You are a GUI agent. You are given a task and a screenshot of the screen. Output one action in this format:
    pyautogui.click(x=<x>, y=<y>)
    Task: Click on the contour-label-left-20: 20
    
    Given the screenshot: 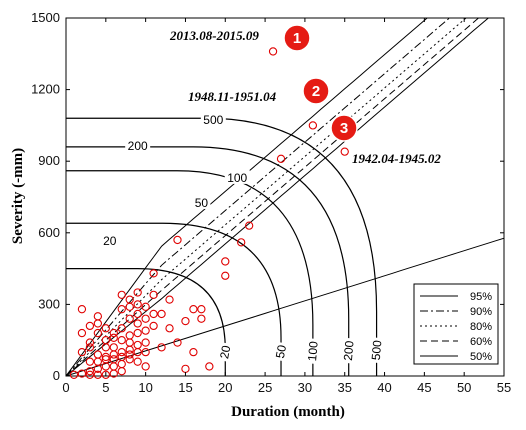 What is the action you would take?
    pyautogui.click(x=109, y=240)
    